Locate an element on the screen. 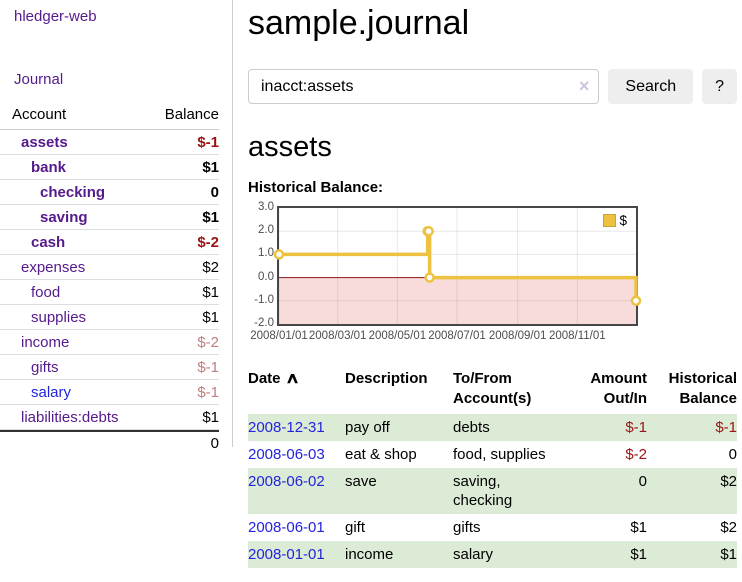 Image resolution: width=742 pixels, height=582 pixels. account-row: salary $-1 is located at coordinates (109, 392).